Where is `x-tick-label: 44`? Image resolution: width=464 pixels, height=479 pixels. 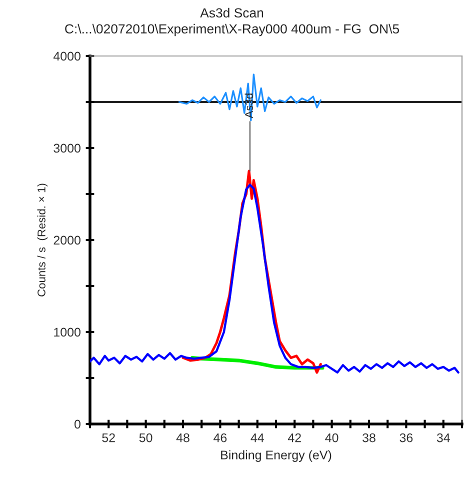
x-tick-label: 44 is located at coordinates (257, 437).